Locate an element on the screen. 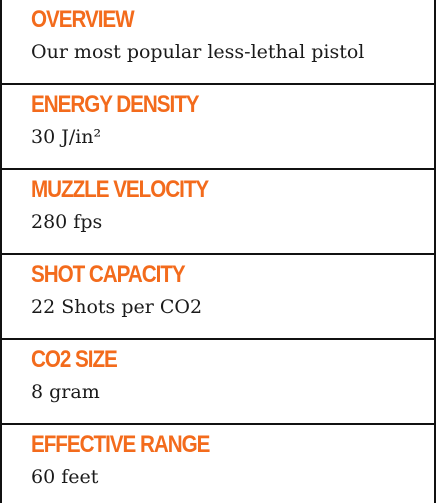 Image resolution: width=436 pixels, height=503 pixels. spec-label: EFFECTIVE RANGE is located at coordinates (120, 444).